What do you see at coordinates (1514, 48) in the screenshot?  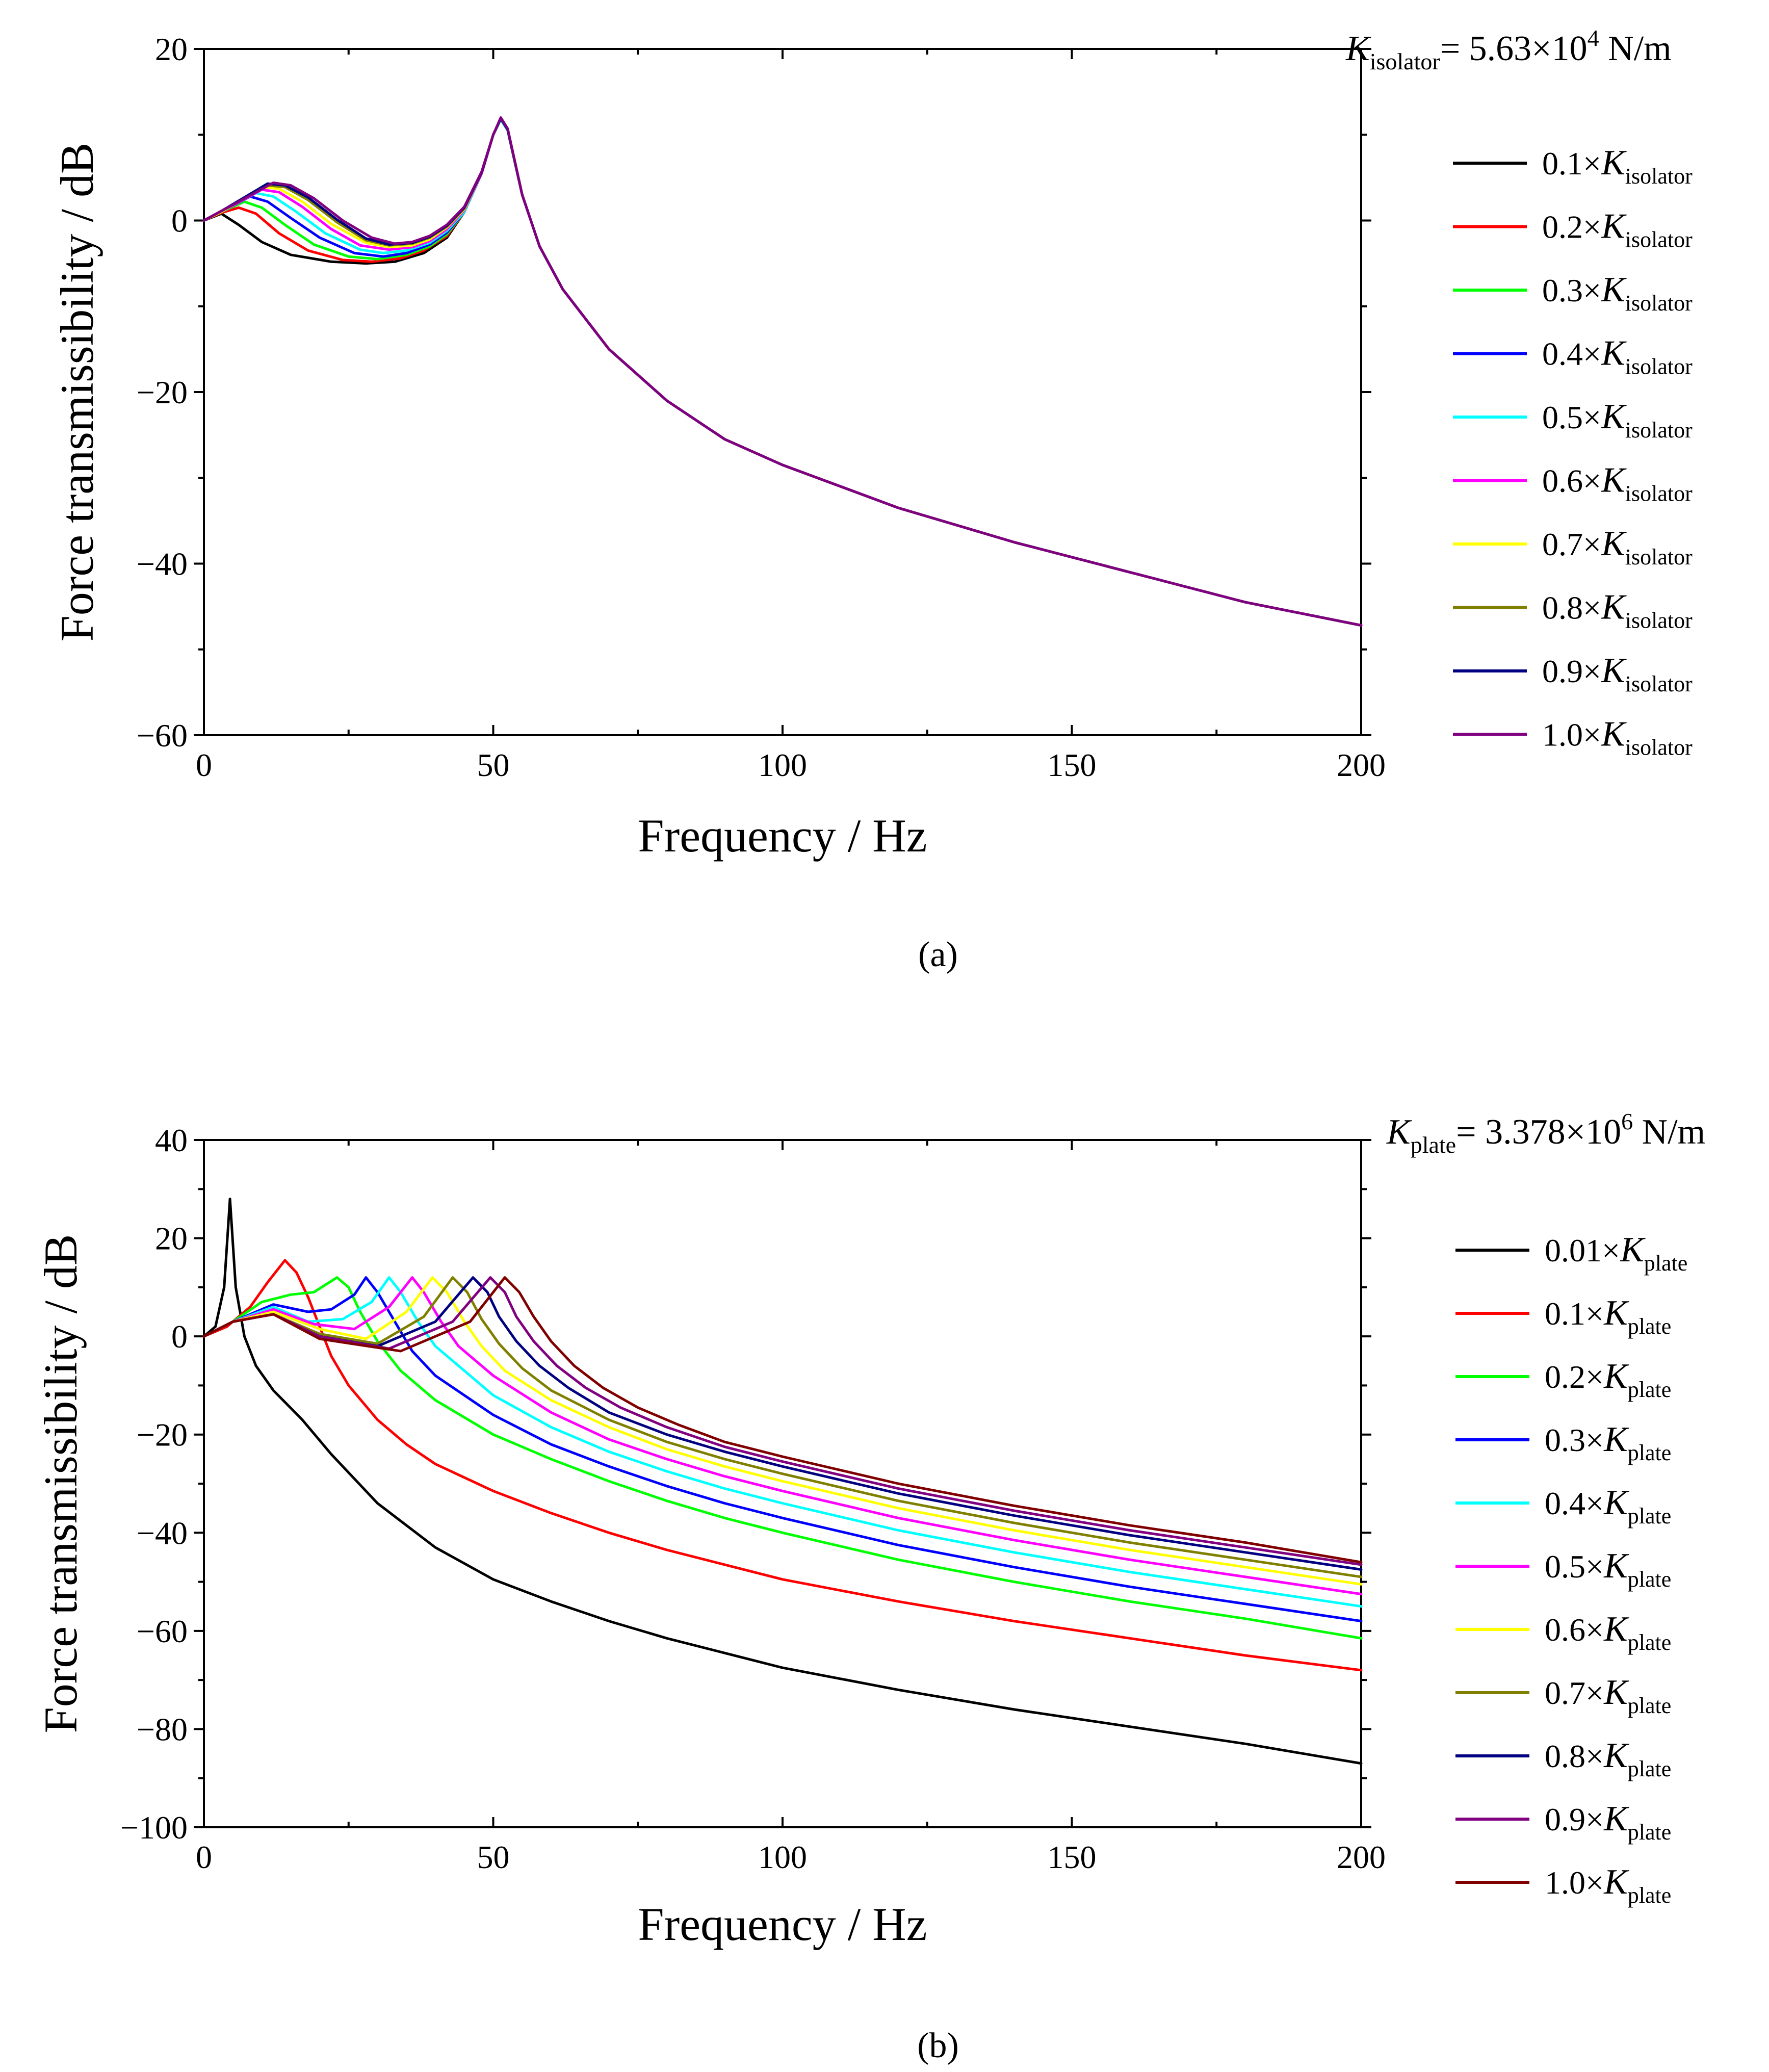 I see `panel-a-legend-title-value: = 5.63×10` at bounding box center [1514, 48].